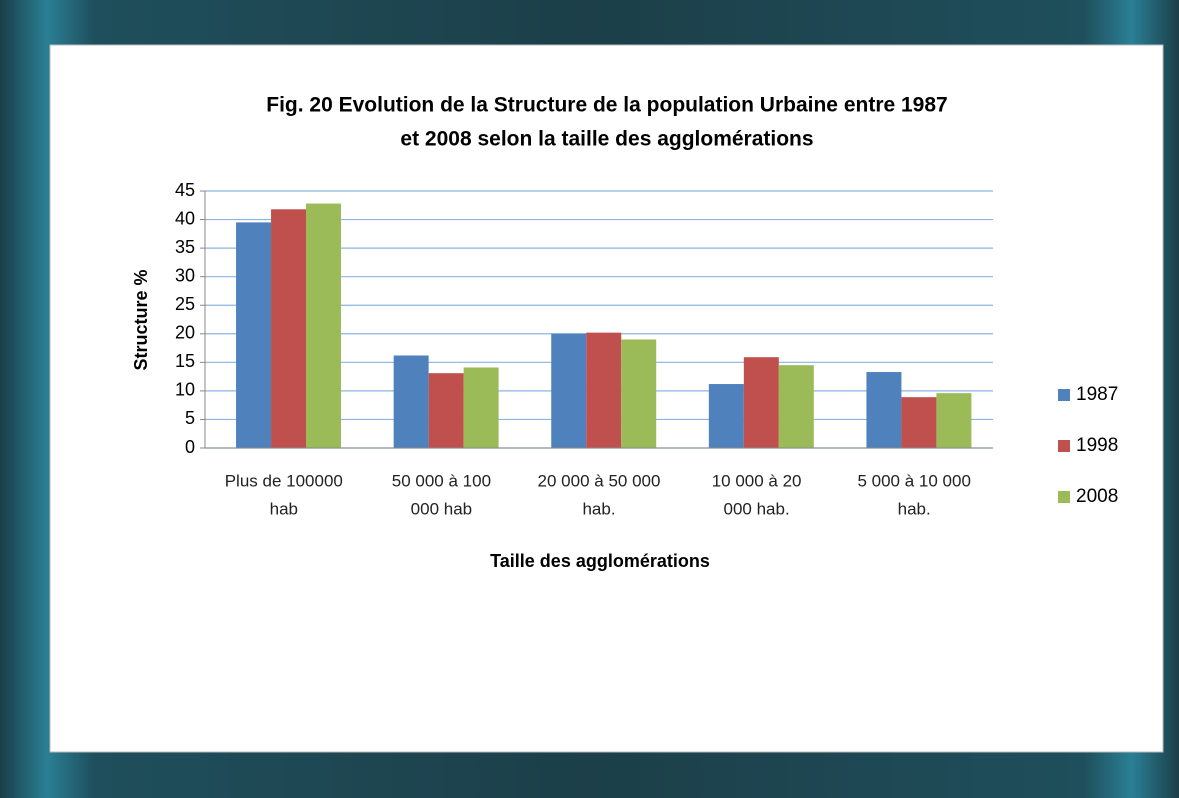 This screenshot has height=798, width=1179. Describe the element at coordinates (185, 190) in the screenshot. I see `y-tick-label: 45` at that location.